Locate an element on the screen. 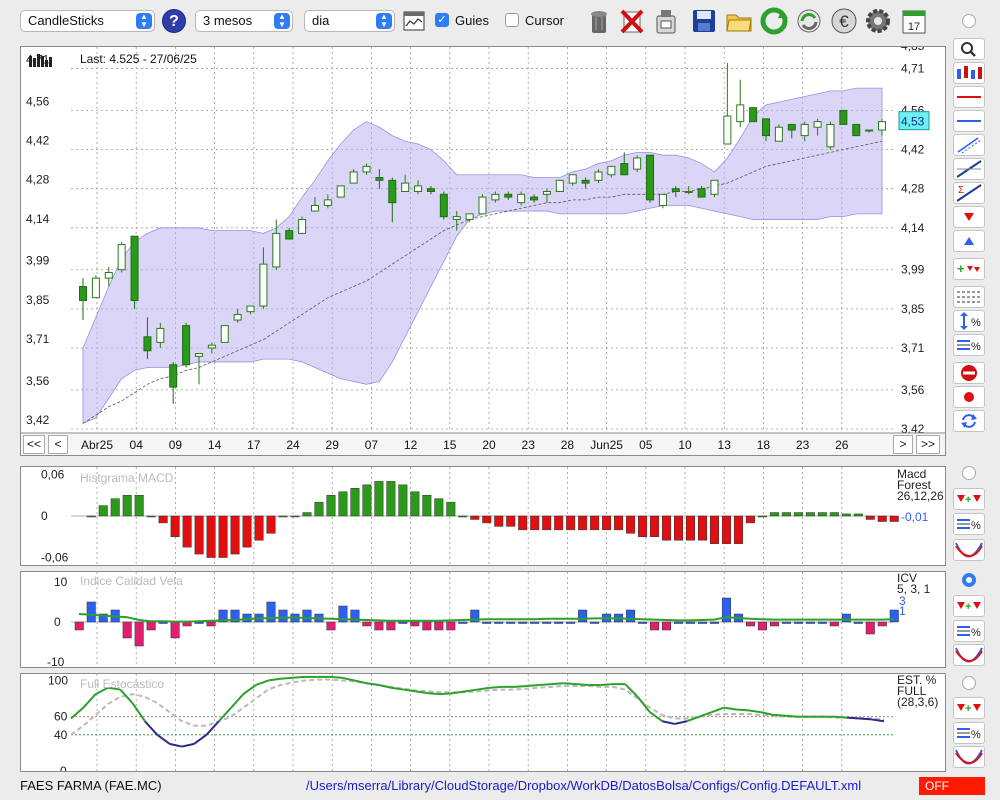  cursor-checkbox is located at coordinates (512, 20).